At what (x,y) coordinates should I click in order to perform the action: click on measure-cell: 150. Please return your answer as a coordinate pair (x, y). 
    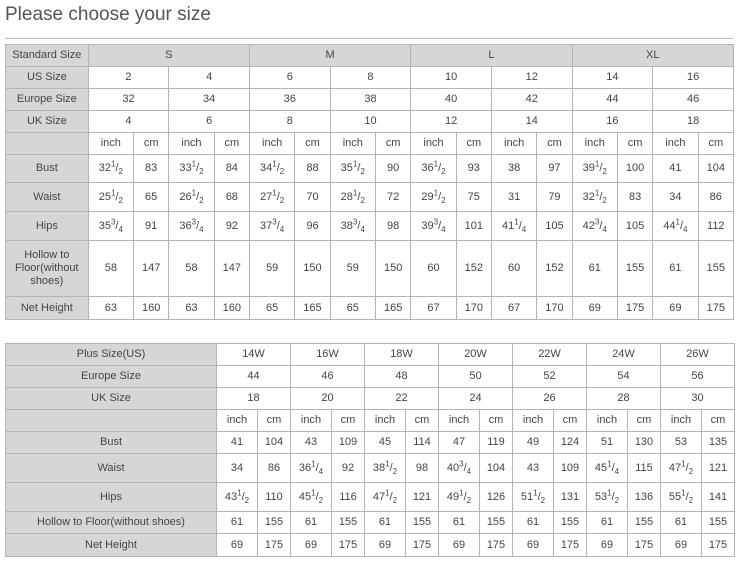
    Looking at the image, I should click on (312, 268).